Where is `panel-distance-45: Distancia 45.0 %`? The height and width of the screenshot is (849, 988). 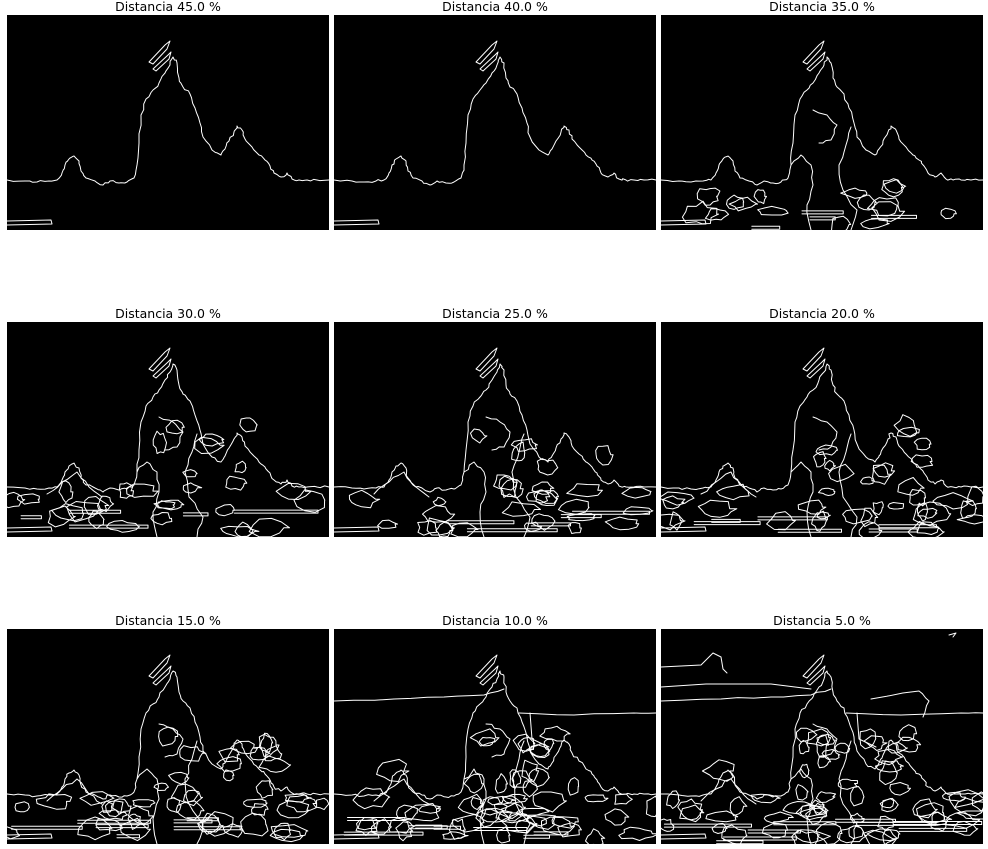 panel-distance-45: Distancia 45.0 % is located at coordinates (168, 116).